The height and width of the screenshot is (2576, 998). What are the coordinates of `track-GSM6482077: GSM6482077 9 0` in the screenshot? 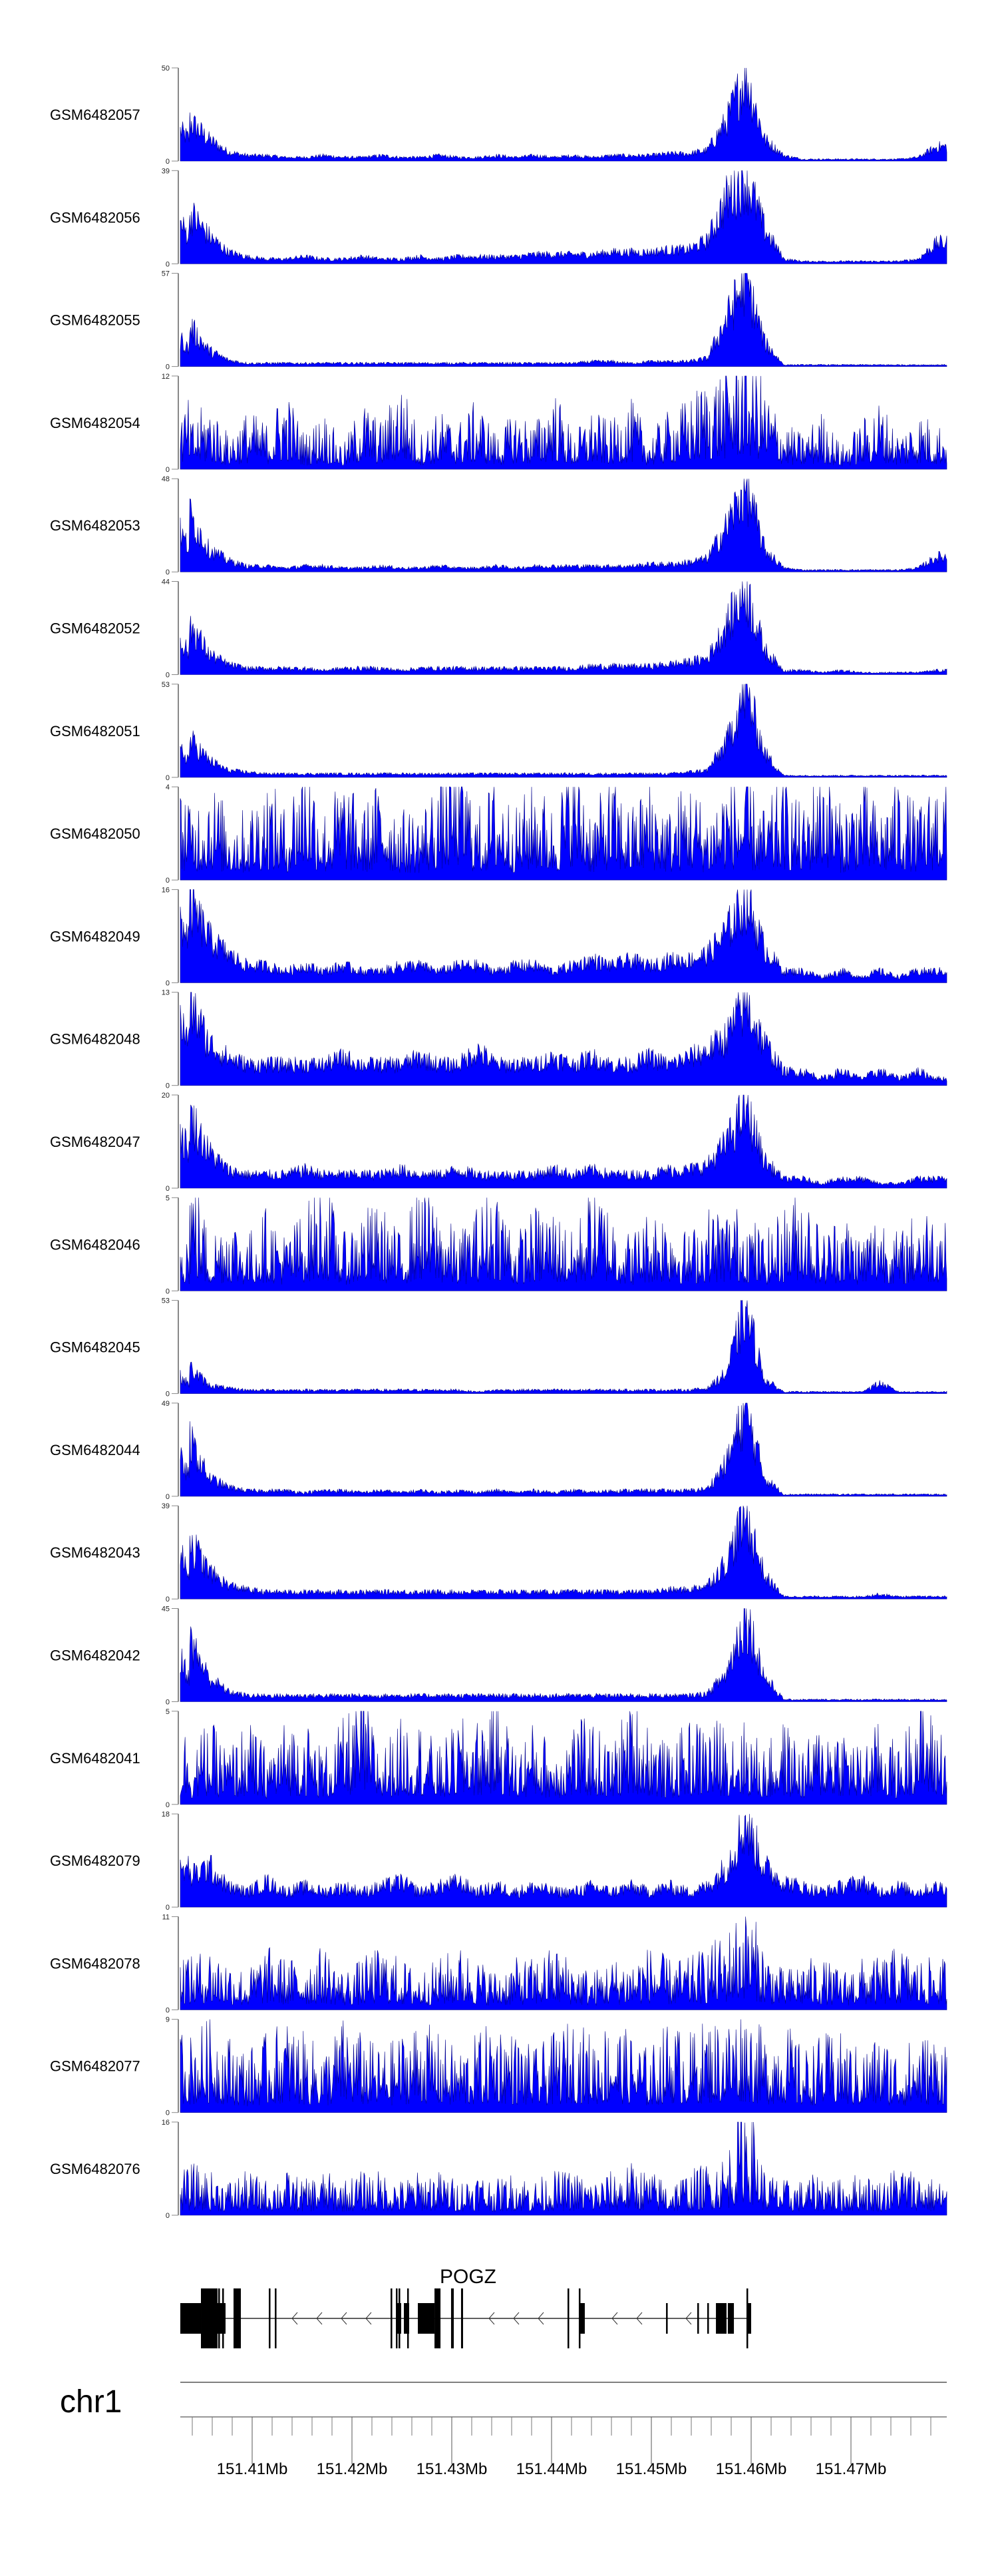 It's located at (498, 2066).